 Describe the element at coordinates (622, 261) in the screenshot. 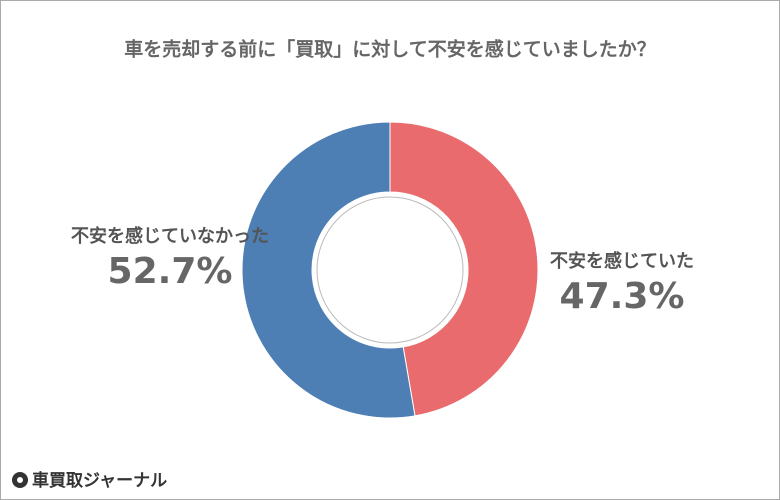

I see `category-label: 不安を感じていた` at that location.